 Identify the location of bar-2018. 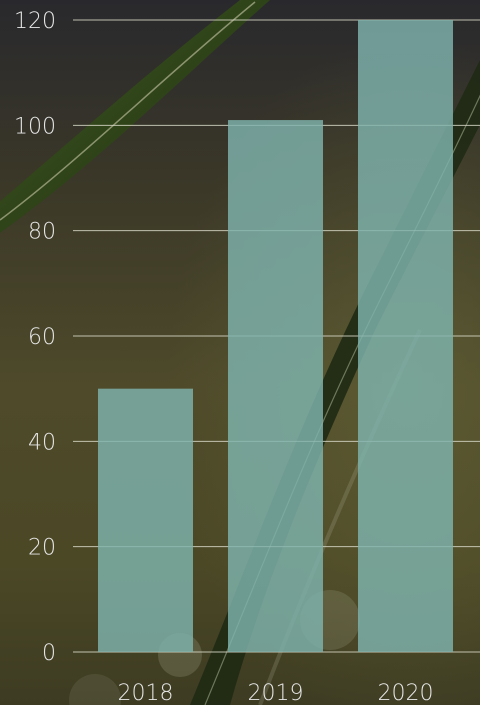
(145, 520).